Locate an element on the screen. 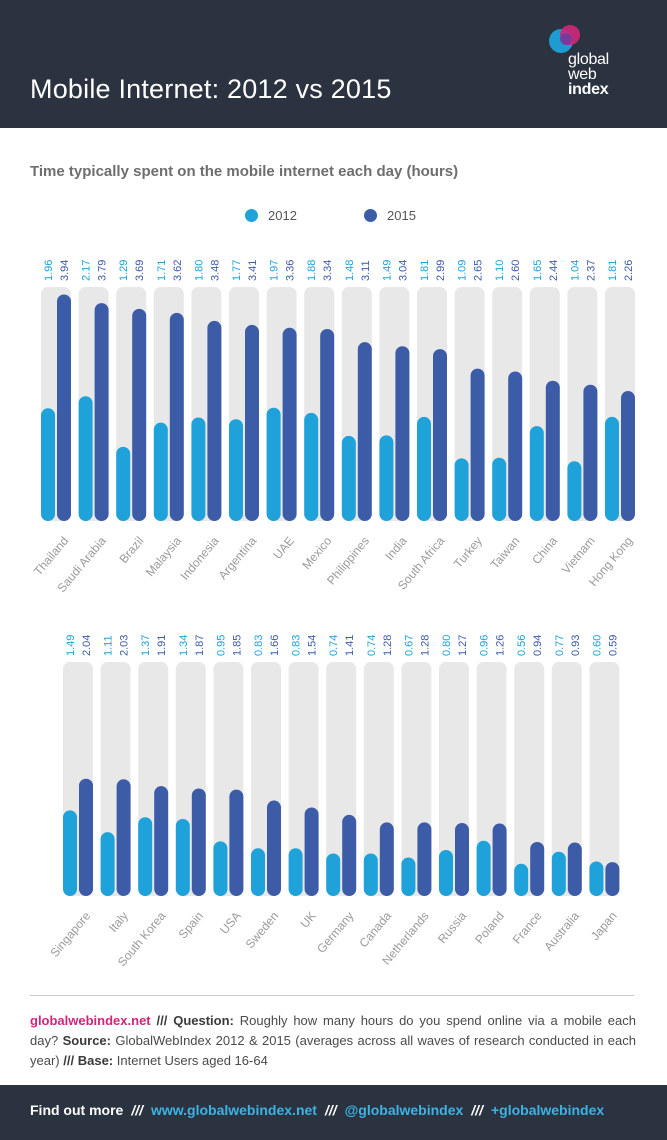 This screenshot has width=667, height=1140. find-out-more-label: Find out more is located at coordinates (77, 1110).